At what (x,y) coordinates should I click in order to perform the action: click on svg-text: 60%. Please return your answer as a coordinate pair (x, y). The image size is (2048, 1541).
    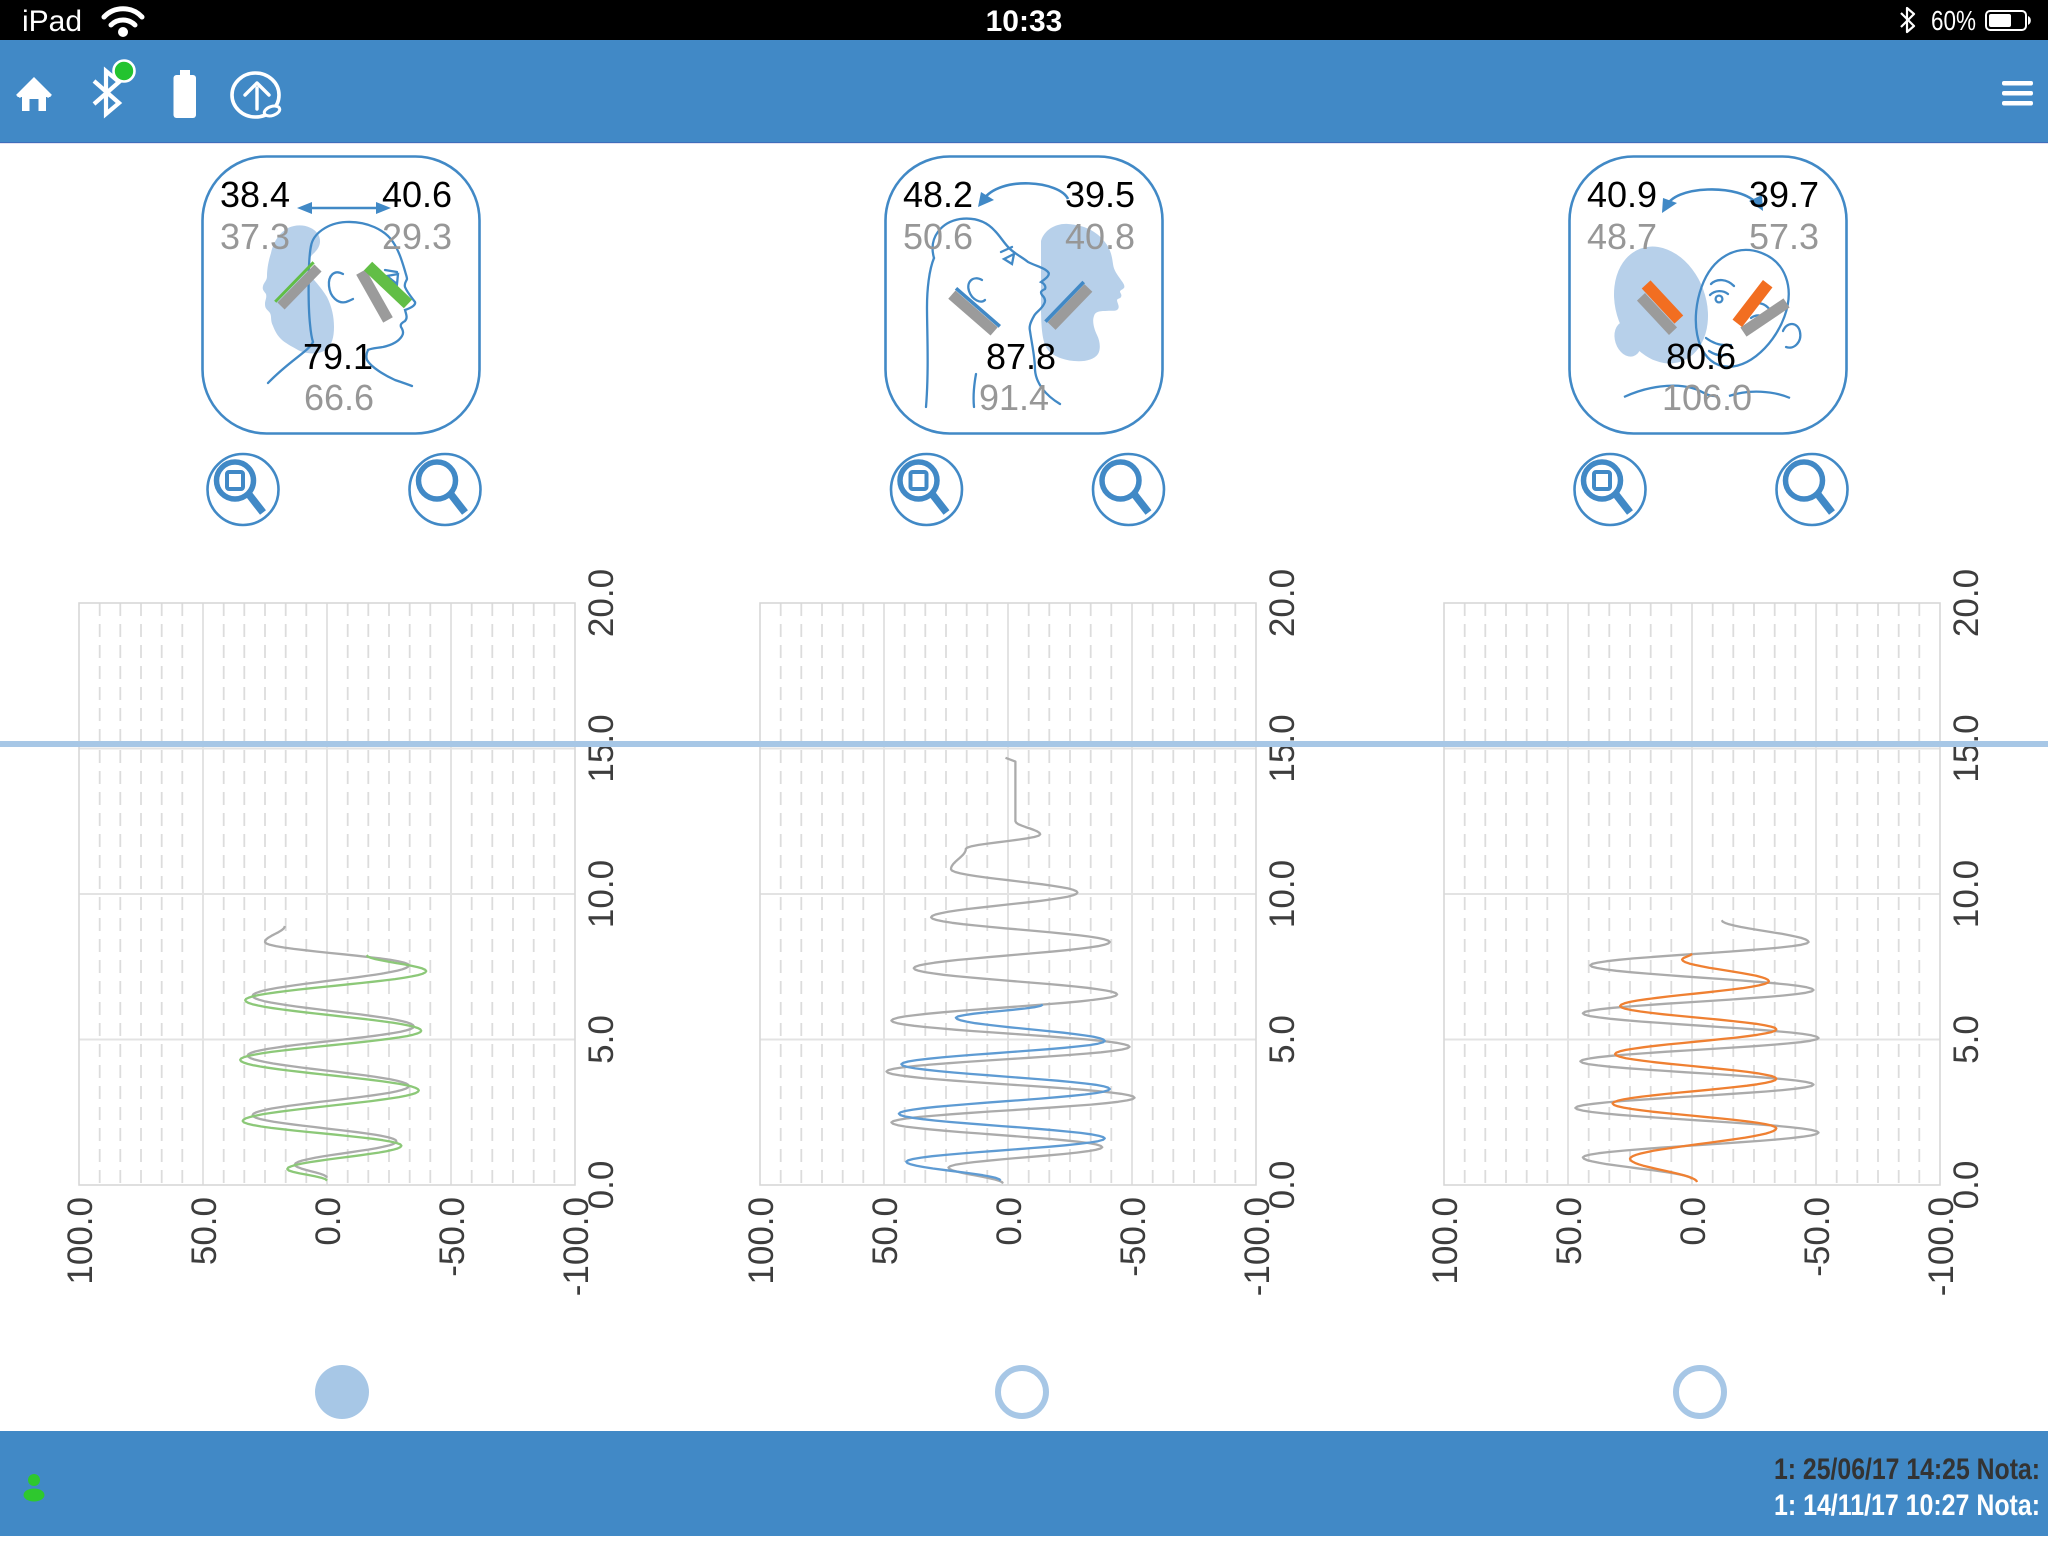
    Looking at the image, I should click on (1953, 20).